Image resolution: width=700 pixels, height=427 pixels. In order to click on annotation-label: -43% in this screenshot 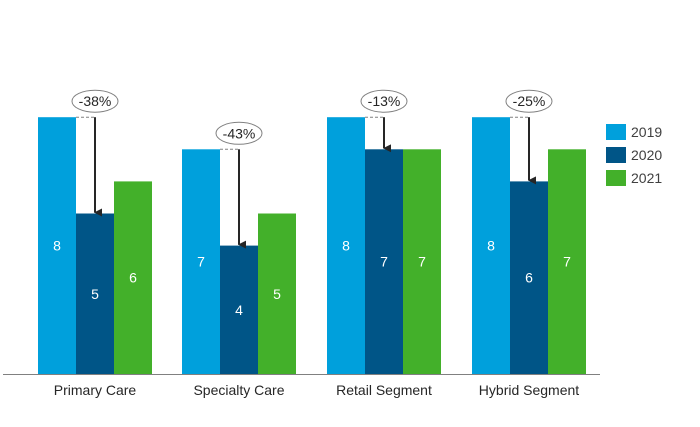, I will do `click(239, 133)`.